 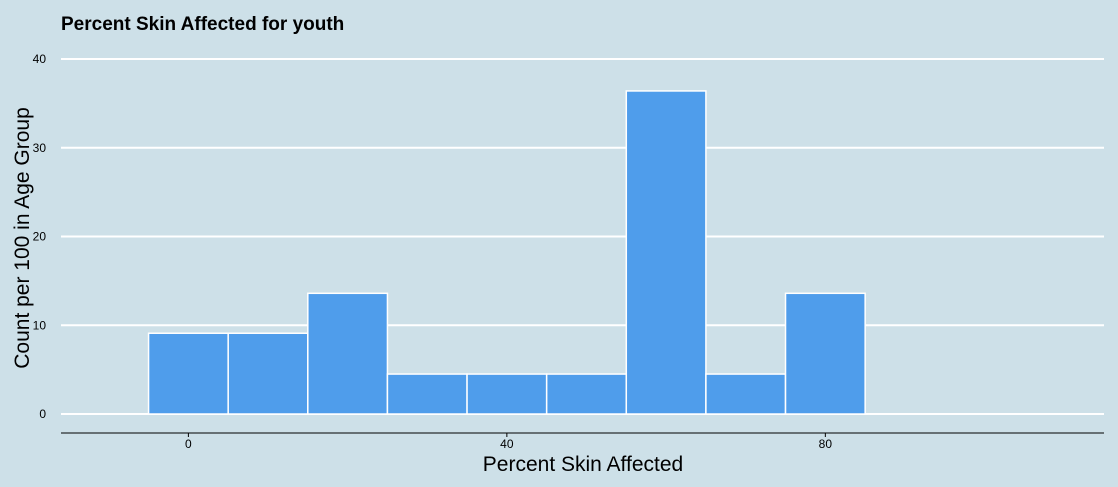 What do you see at coordinates (40, 325) in the screenshot?
I see `y-tick-label-10: 10` at bounding box center [40, 325].